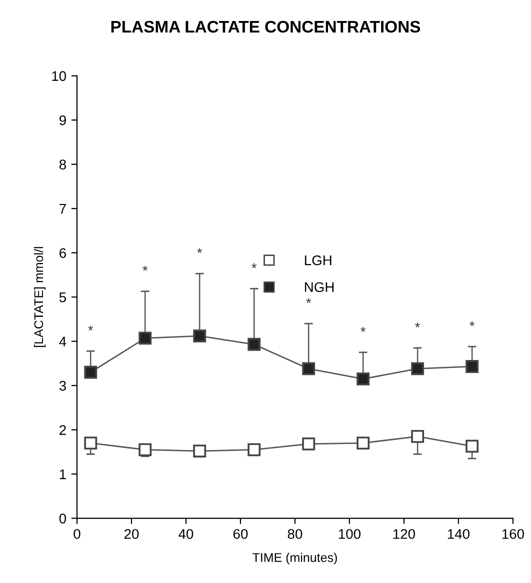 The height and width of the screenshot is (583, 531). I want to click on y-tick-label: 2, so click(63, 430).